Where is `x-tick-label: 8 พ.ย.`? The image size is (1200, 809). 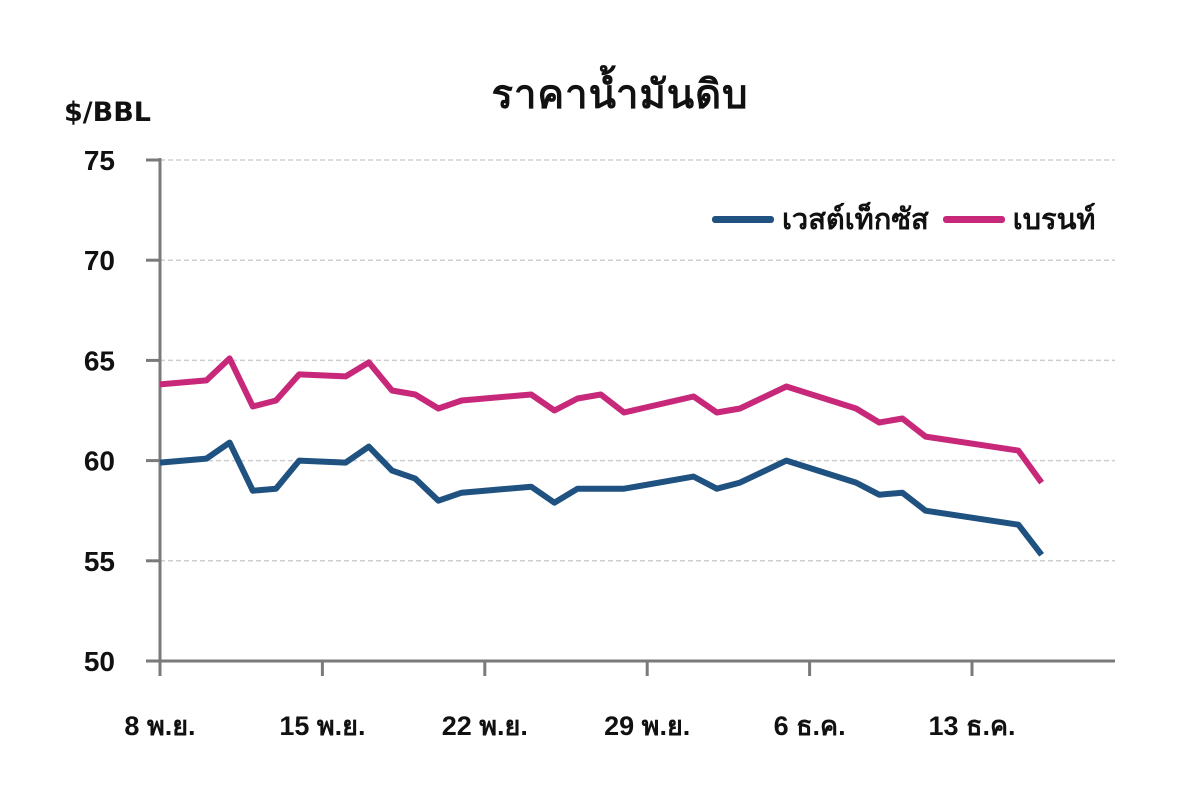 x-tick-label: 8 พ.ย. is located at coordinates (159, 726).